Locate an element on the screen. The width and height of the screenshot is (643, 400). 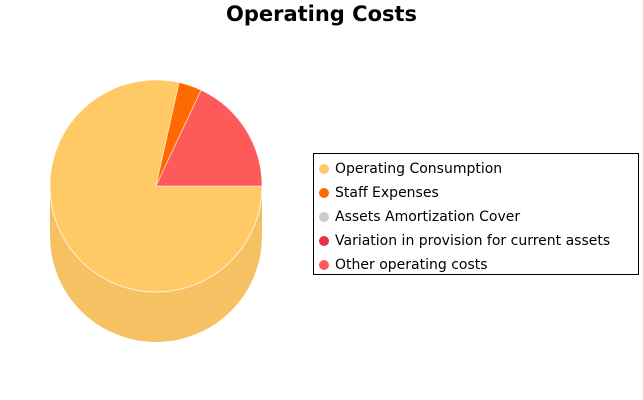
legend-item: Operating Consumption is located at coordinates (478, 169).